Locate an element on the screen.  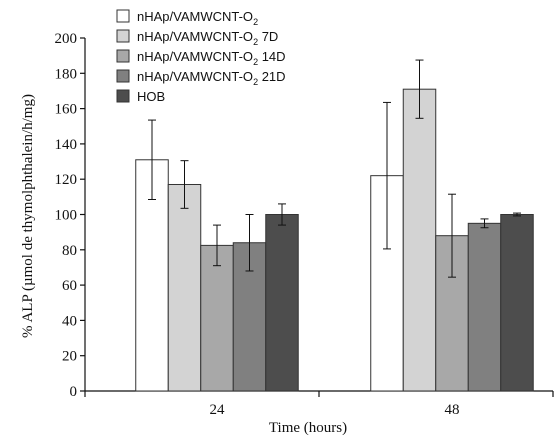
y-tick-label: 60 is located at coordinates (69, 286).